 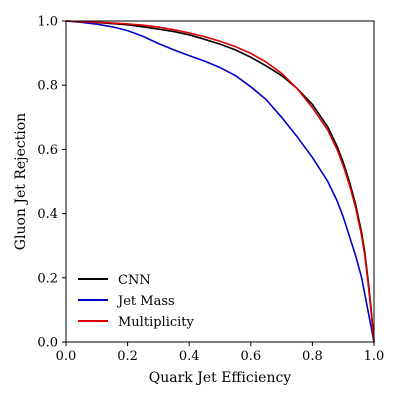 What do you see at coordinates (47, 86) in the screenshot?
I see `y-tick-label: 0.8` at bounding box center [47, 86].